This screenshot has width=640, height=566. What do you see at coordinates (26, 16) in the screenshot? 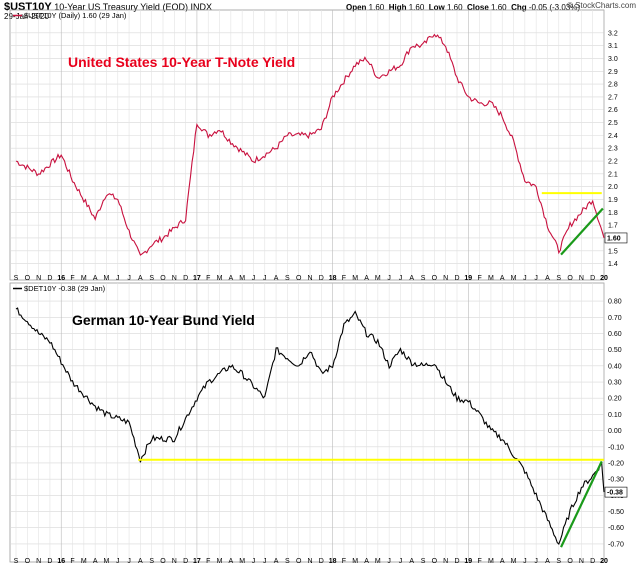
I see `chart-date: 29-Jan-2020` at bounding box center [26, 16].